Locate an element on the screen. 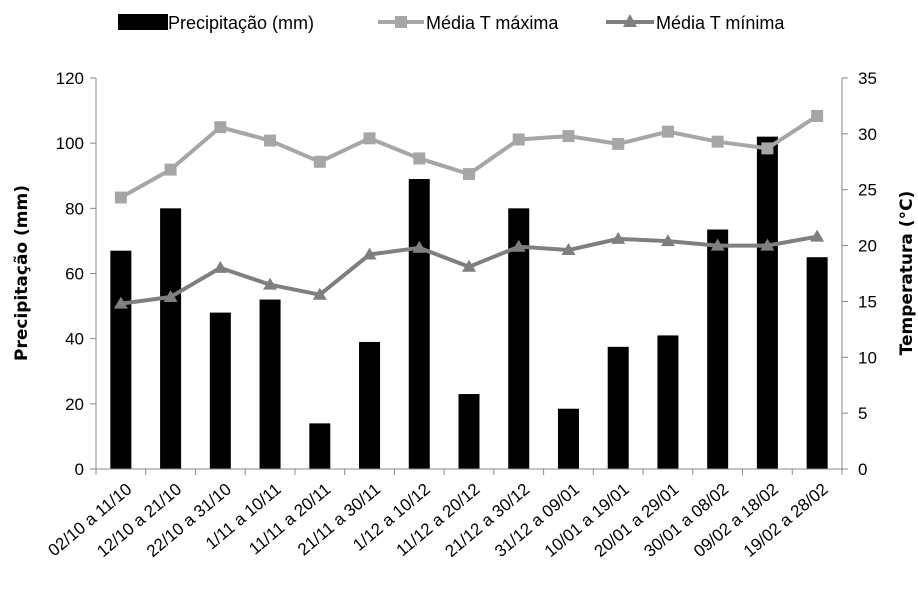 The image size is (918, 610). y-right-tick-label: 0 is located at coordinates (862, 469).